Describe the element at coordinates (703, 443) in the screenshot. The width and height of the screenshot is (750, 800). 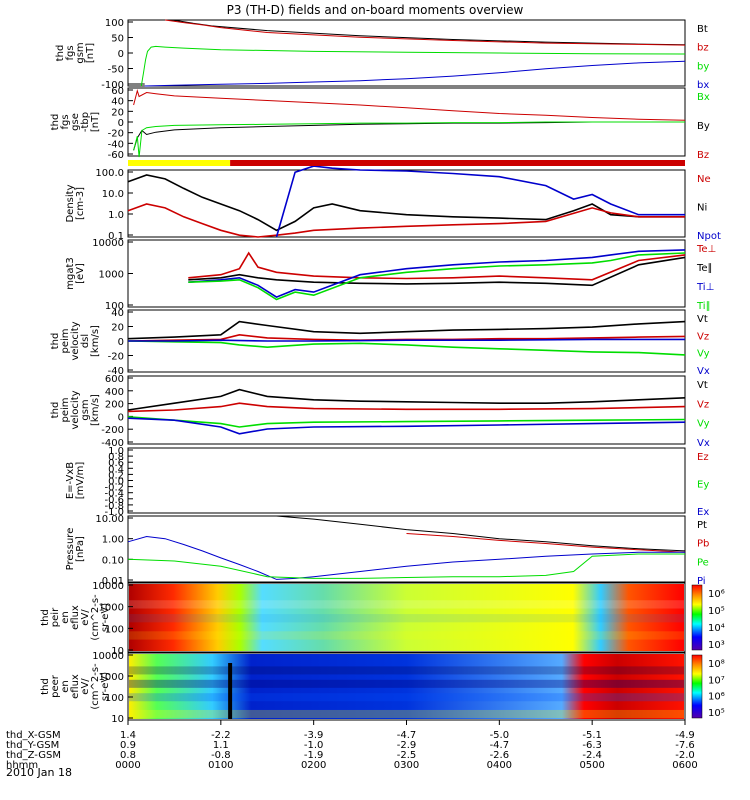
I see `legend-entry: Vx` at that location.